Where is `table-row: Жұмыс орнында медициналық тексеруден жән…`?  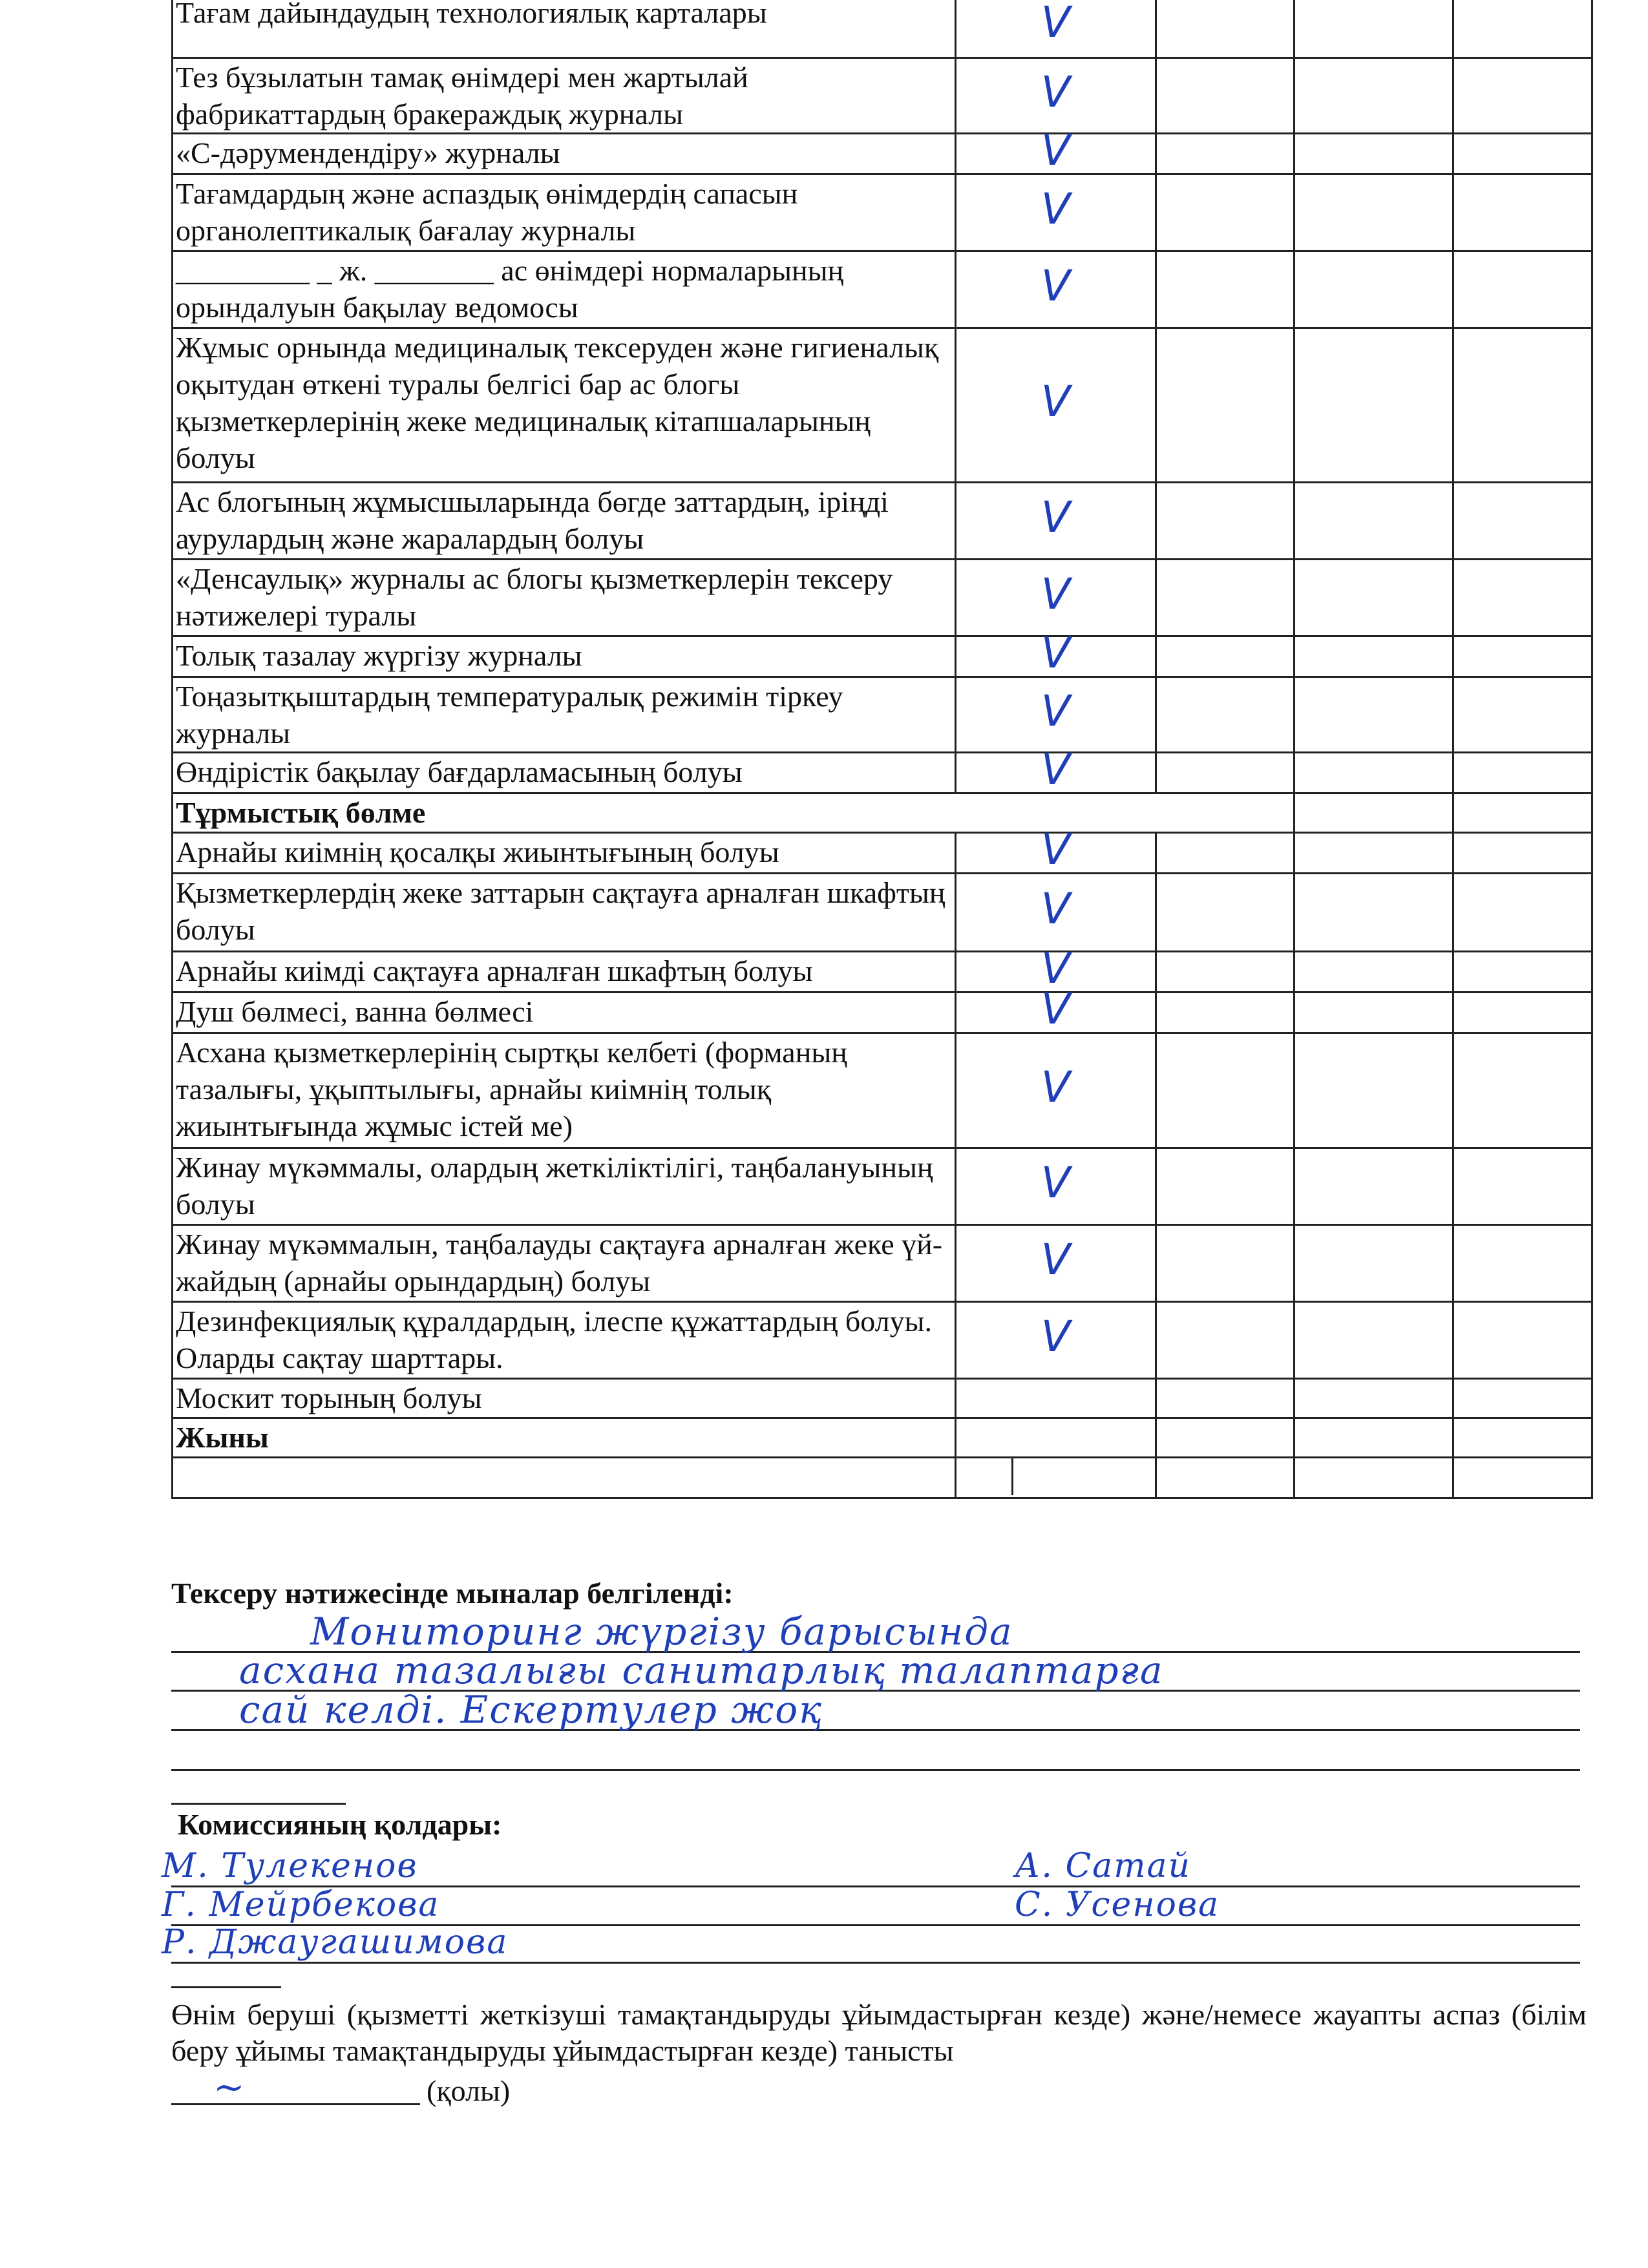 table-row: Жұмыс орнында медициналық тексеруден жән… is located at coordinates (882, 405).